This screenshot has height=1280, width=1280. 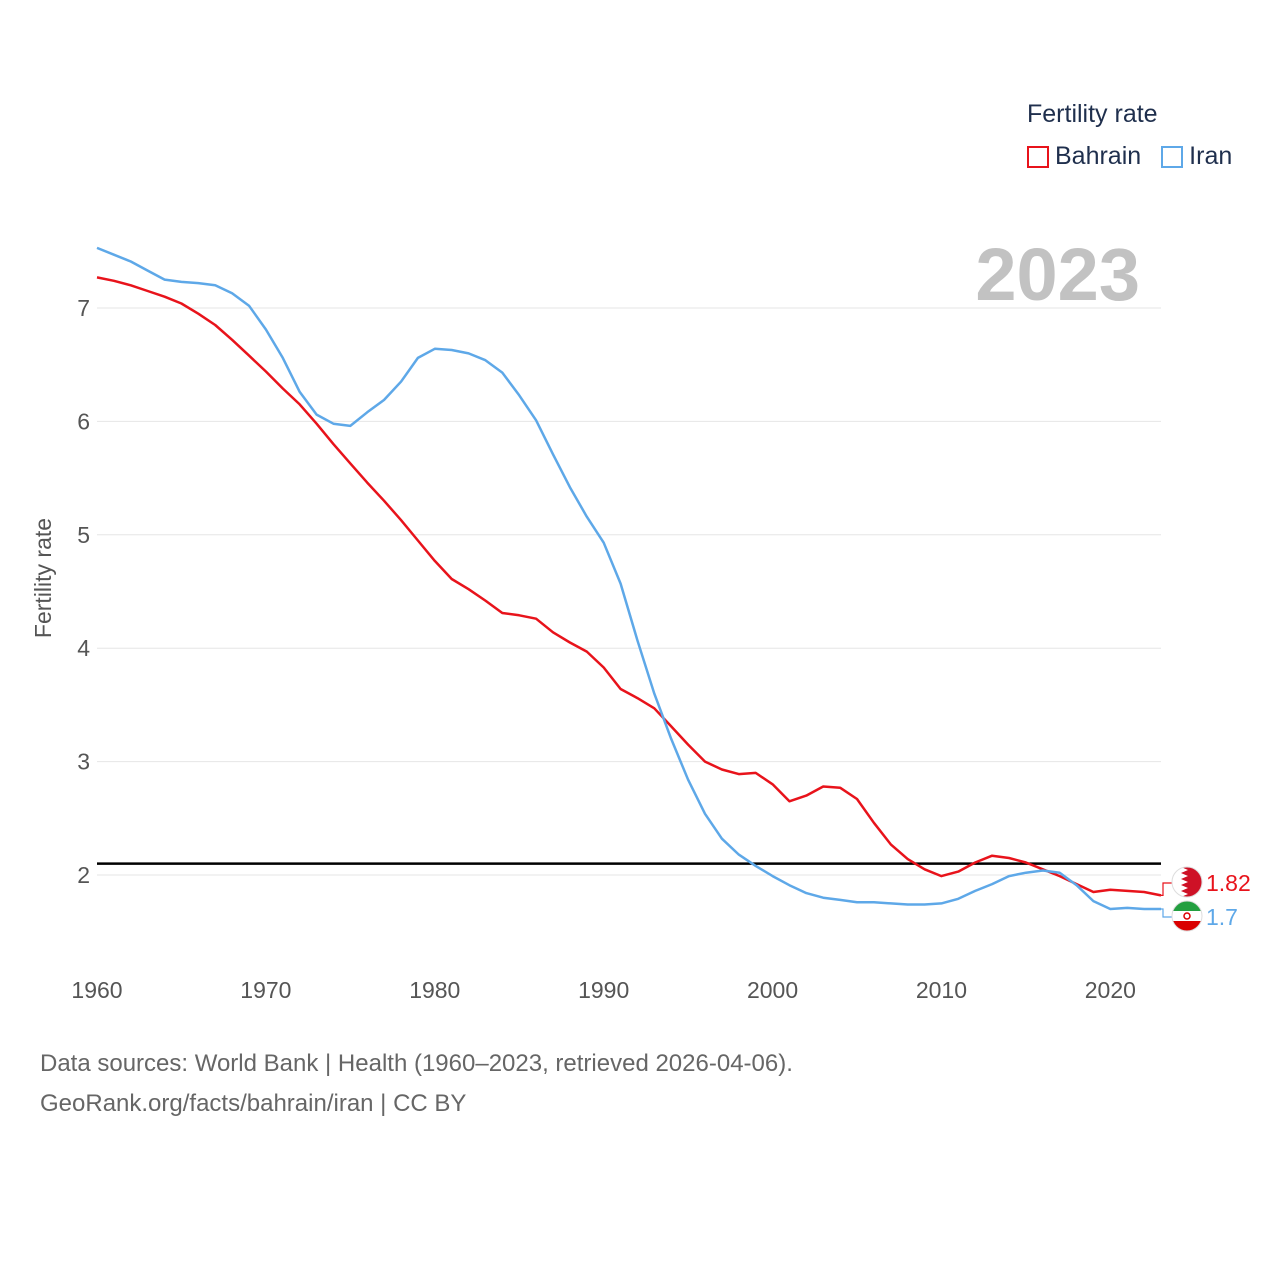 What do you see at coordinates (1092, 114) in the screenshot?
I see `legend-title: Fertility rate` at bounding box center [1092, 114].